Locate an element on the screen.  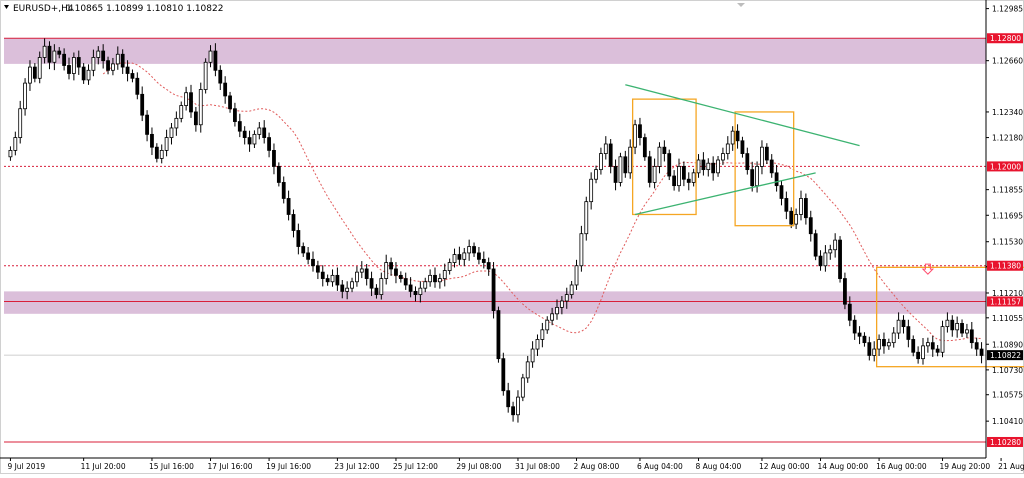
symbol-label: EURUSD+,H4 is located at coordinates (43, 9).